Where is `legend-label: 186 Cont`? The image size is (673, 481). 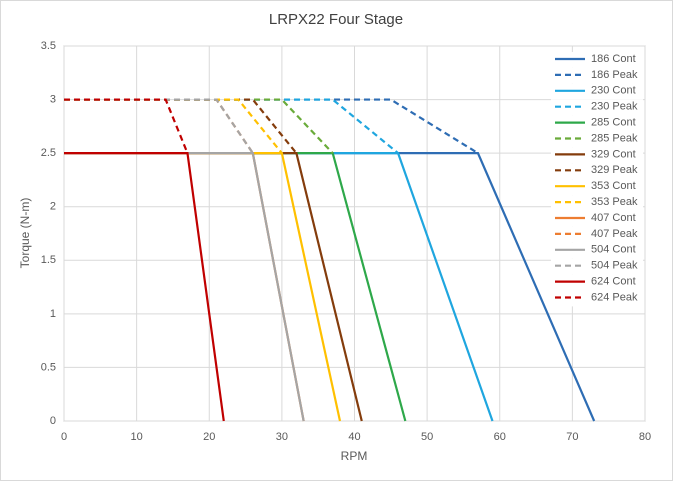
legend-label: 186 Cont is located at coordinates (613, 59).